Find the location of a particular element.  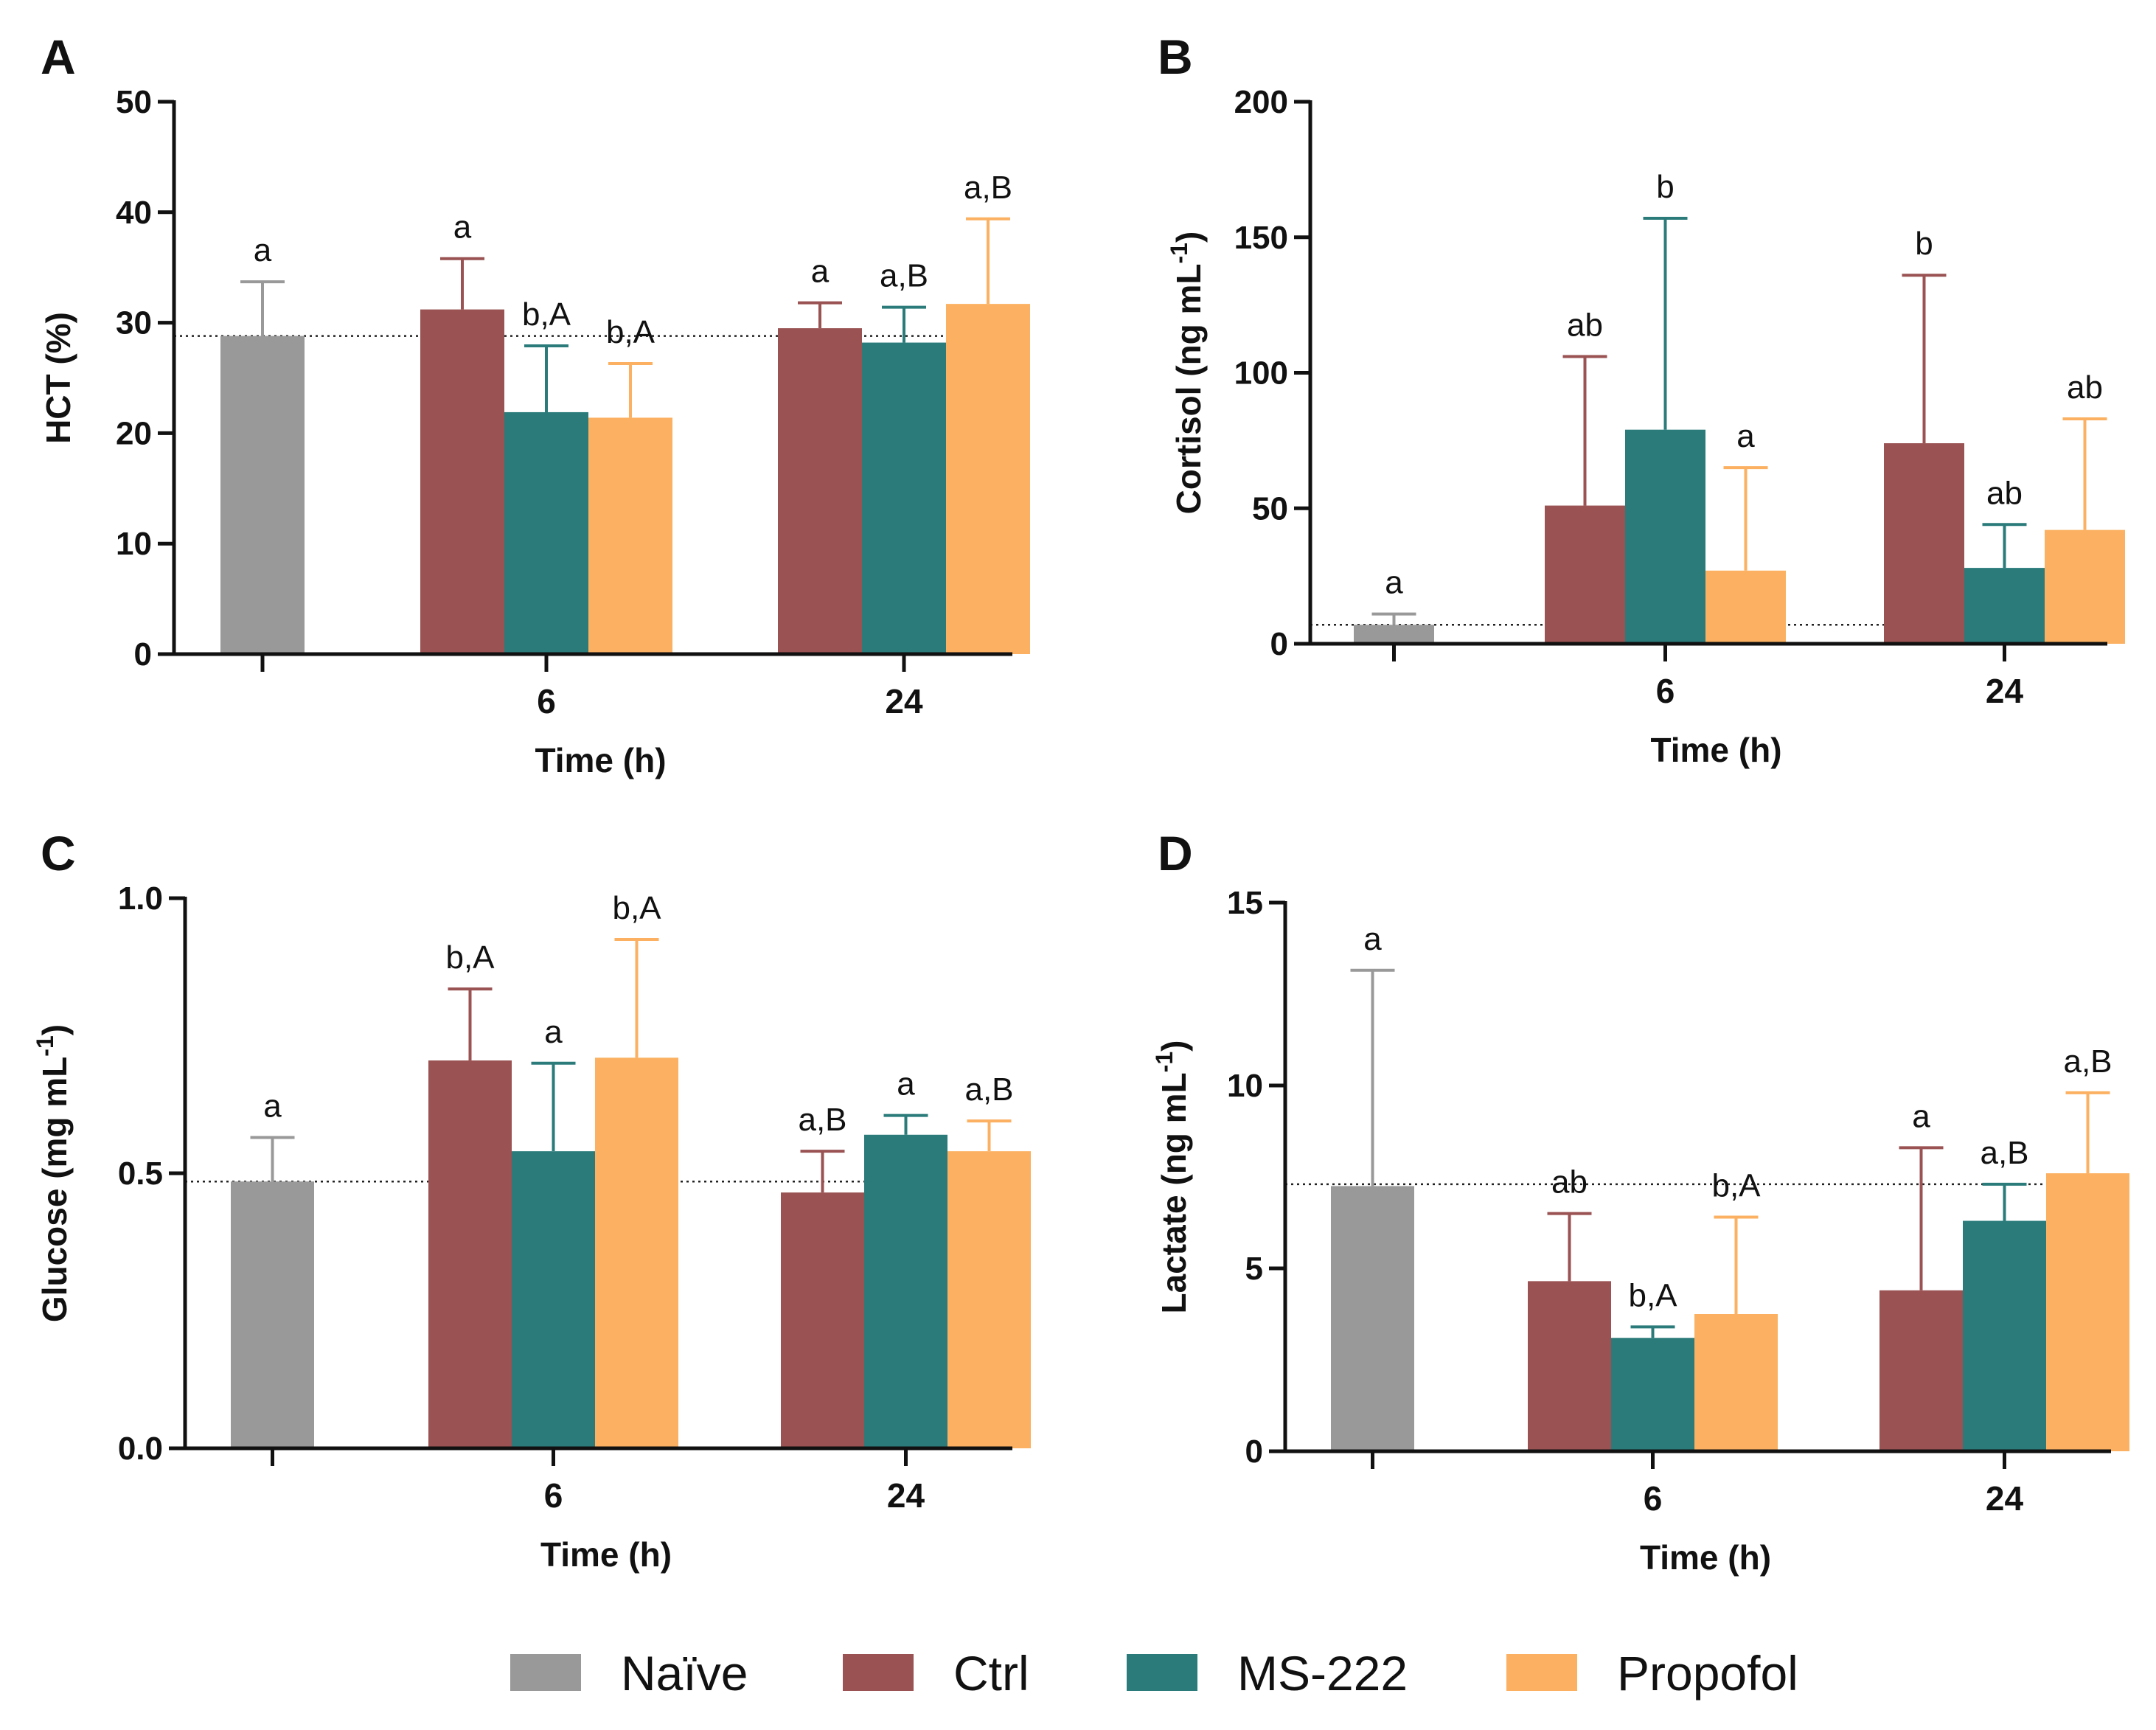

legend-item-propofol: Propofol is located at coordinates (1652, 1673).